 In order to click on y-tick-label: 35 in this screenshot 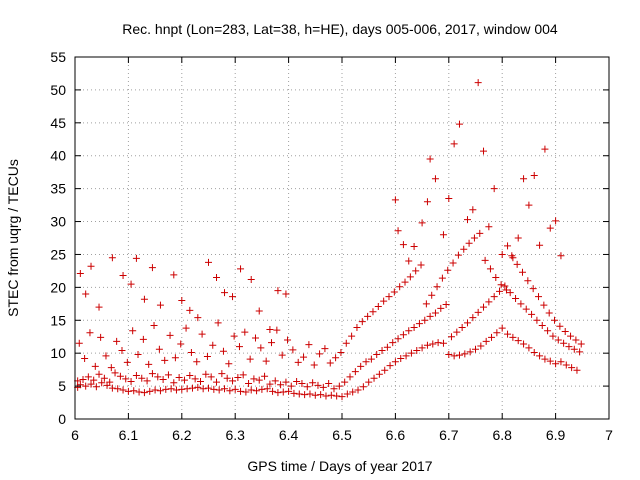, I will do `click(58, 189)`.